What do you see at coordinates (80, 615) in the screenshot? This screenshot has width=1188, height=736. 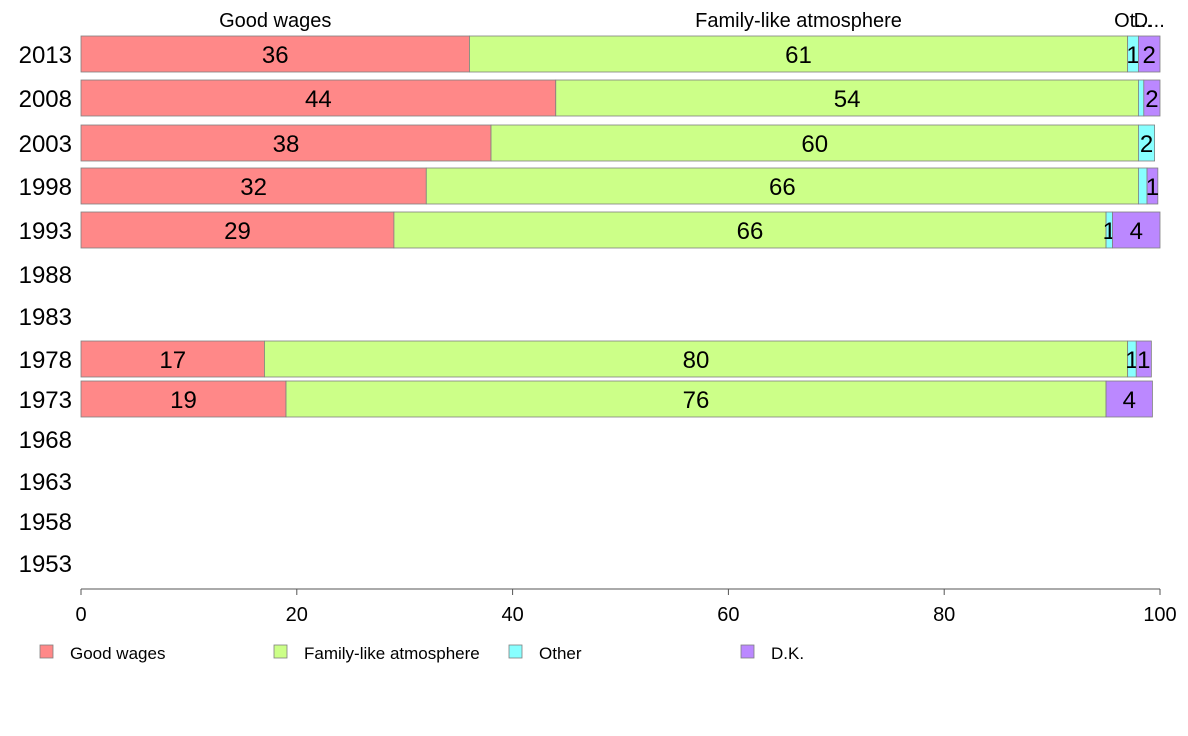 I see `x-tick-label-0: 0` at bounding box center [80, 615].